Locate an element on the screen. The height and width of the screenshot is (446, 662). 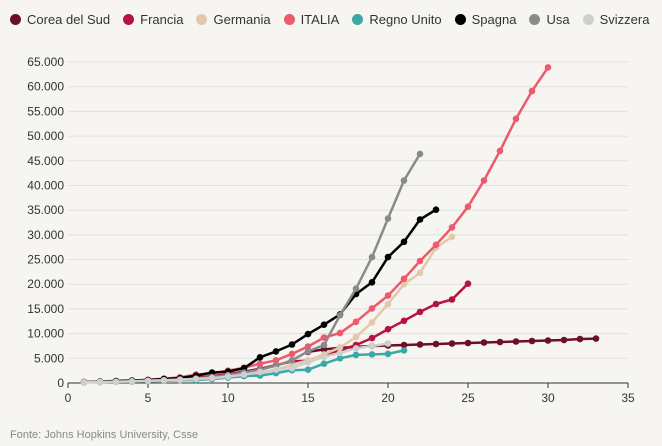
legend-item-usa: Usa is located at coordinates (549, 19).